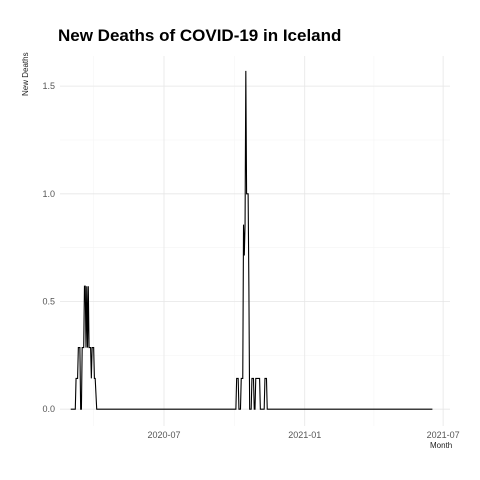  Describe the element at coordinates (441, 445) in the screenshot. I see `x-axis-label: Month` at that location.